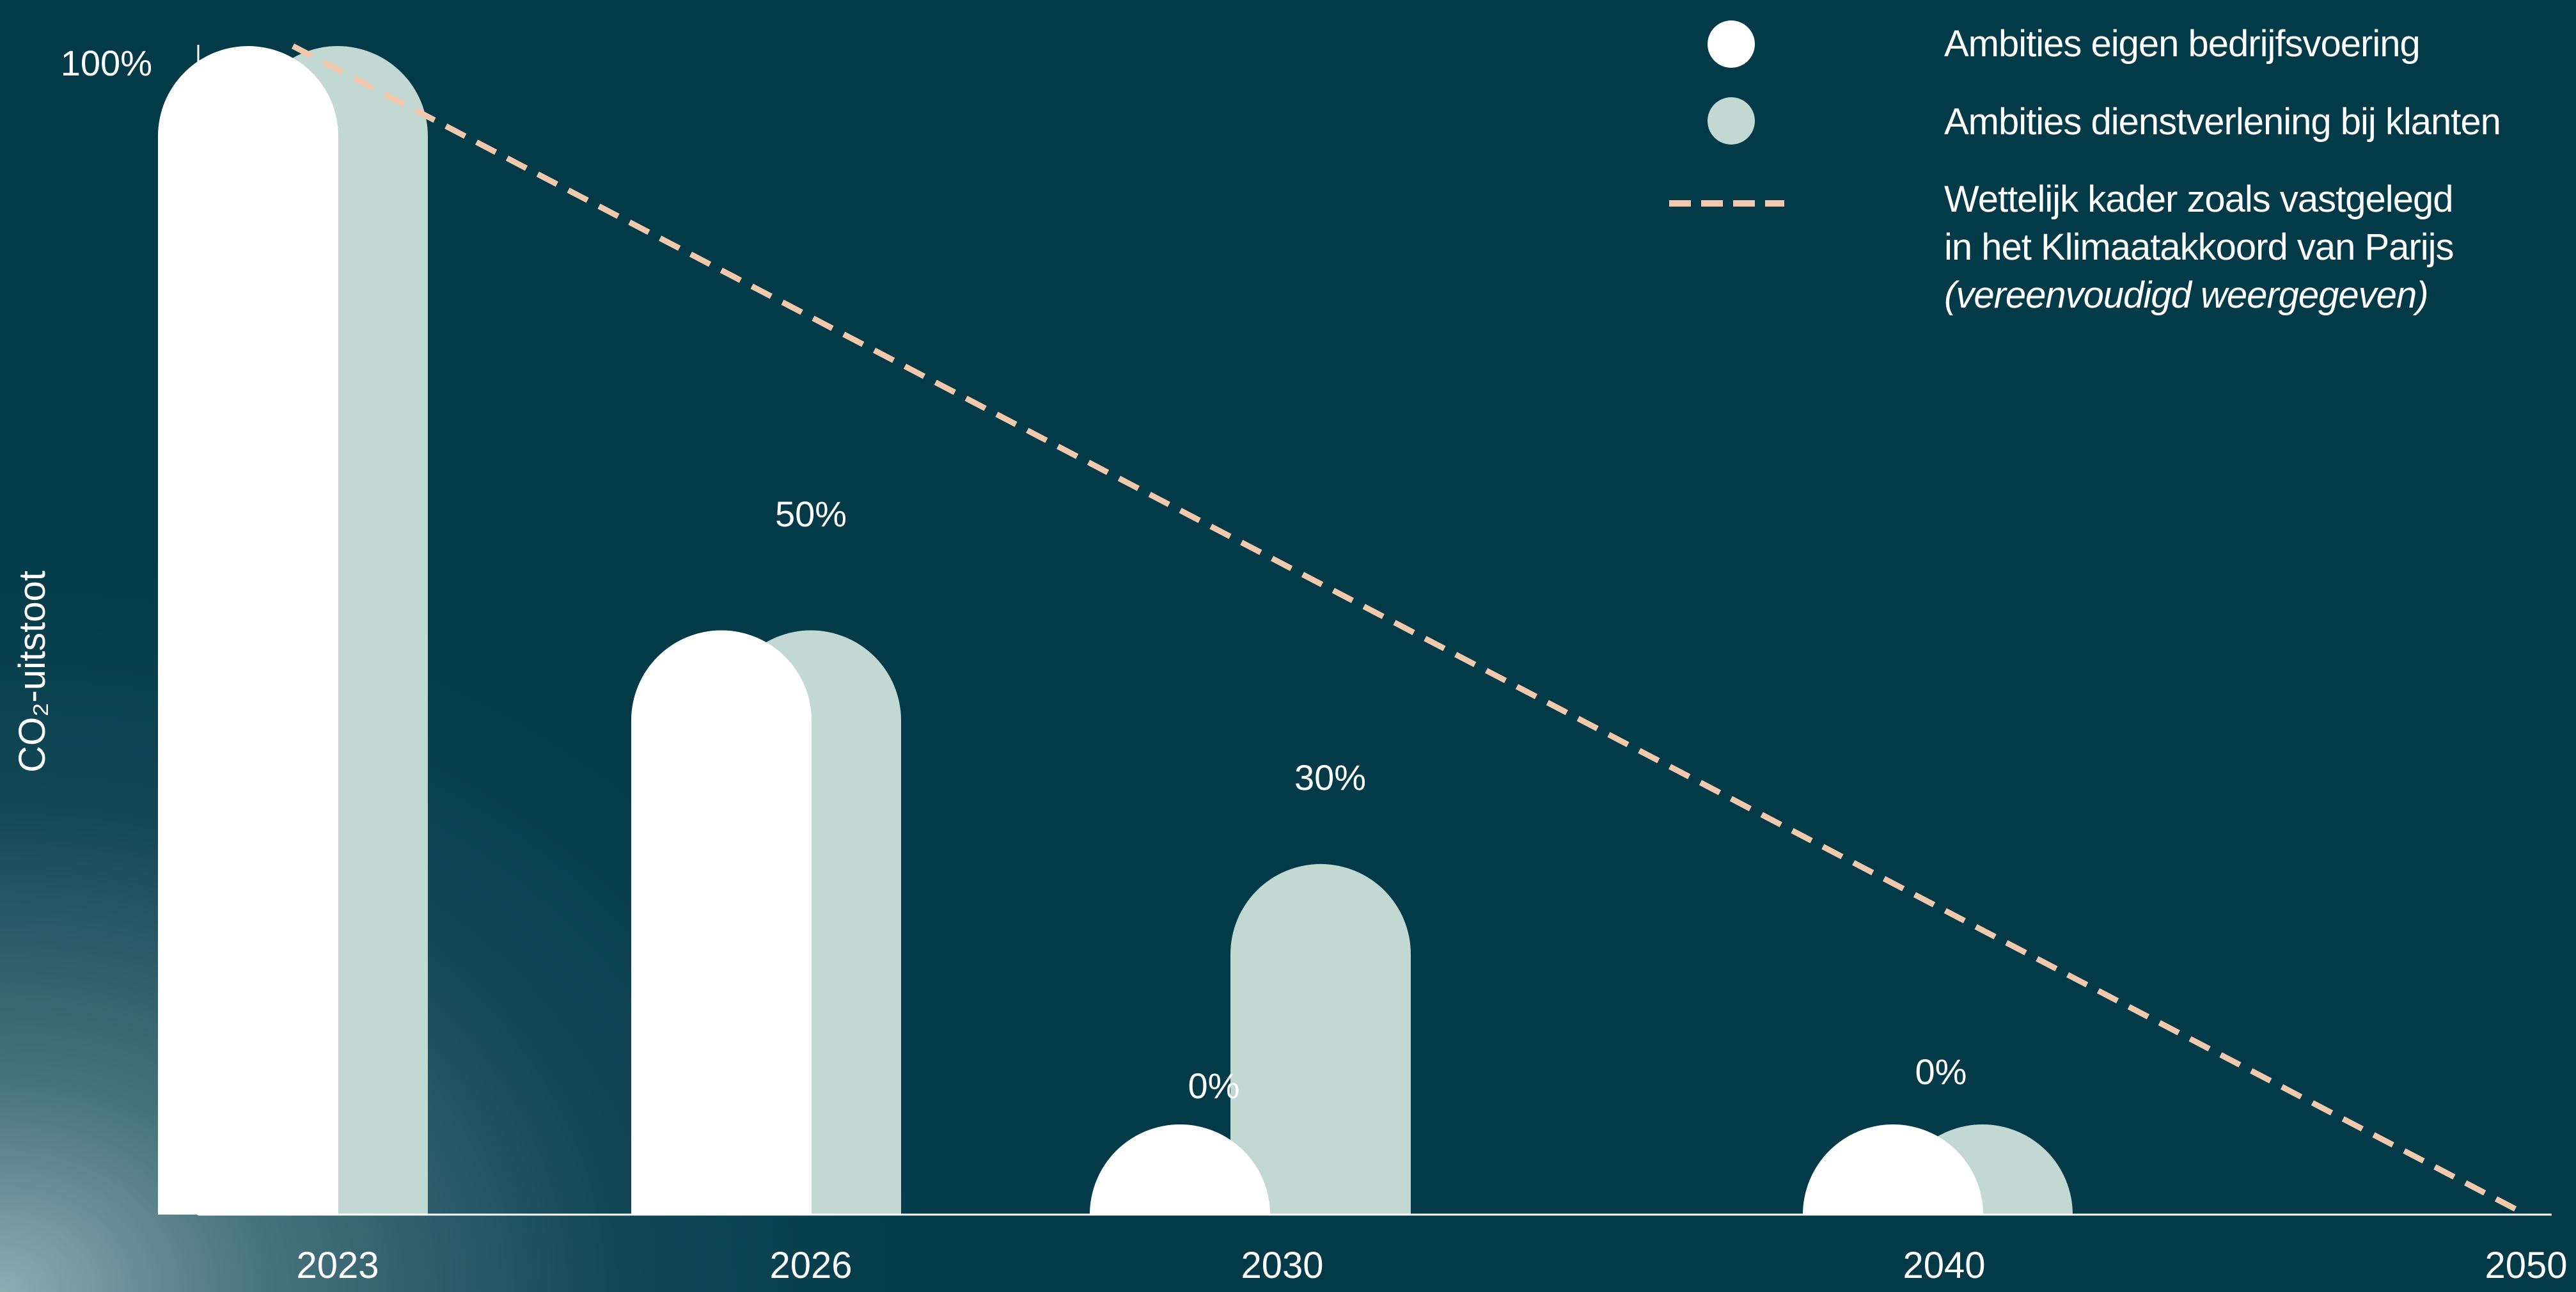 The image size is (2576, 1292). What do you see at coordinates (1944, 1265) in the screenshot?
I see `x-tick-label-2040: 2040` at bounding box center [1944, 1265].